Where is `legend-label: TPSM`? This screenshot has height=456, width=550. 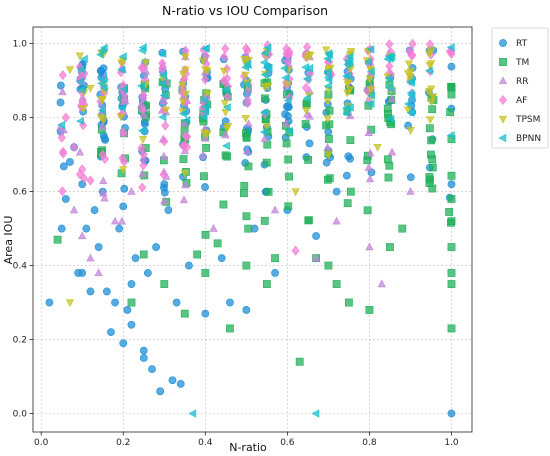
legend-label: TPSM is located at coordinates (527, 120).